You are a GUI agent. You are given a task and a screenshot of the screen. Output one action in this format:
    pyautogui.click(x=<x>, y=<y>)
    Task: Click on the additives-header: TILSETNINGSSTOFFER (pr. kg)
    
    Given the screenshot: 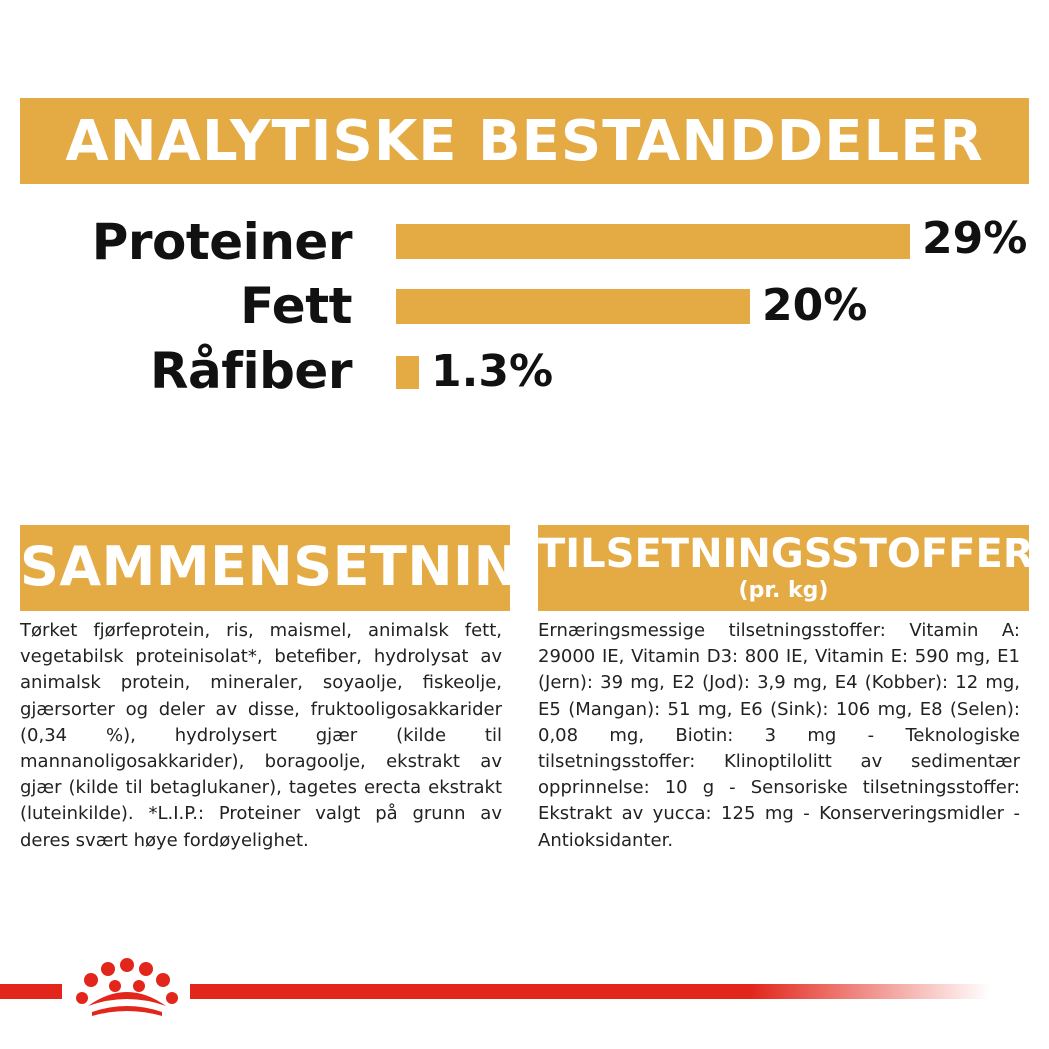 What is the action you would take?
    pyautogui.click(x=786, y=568)
    